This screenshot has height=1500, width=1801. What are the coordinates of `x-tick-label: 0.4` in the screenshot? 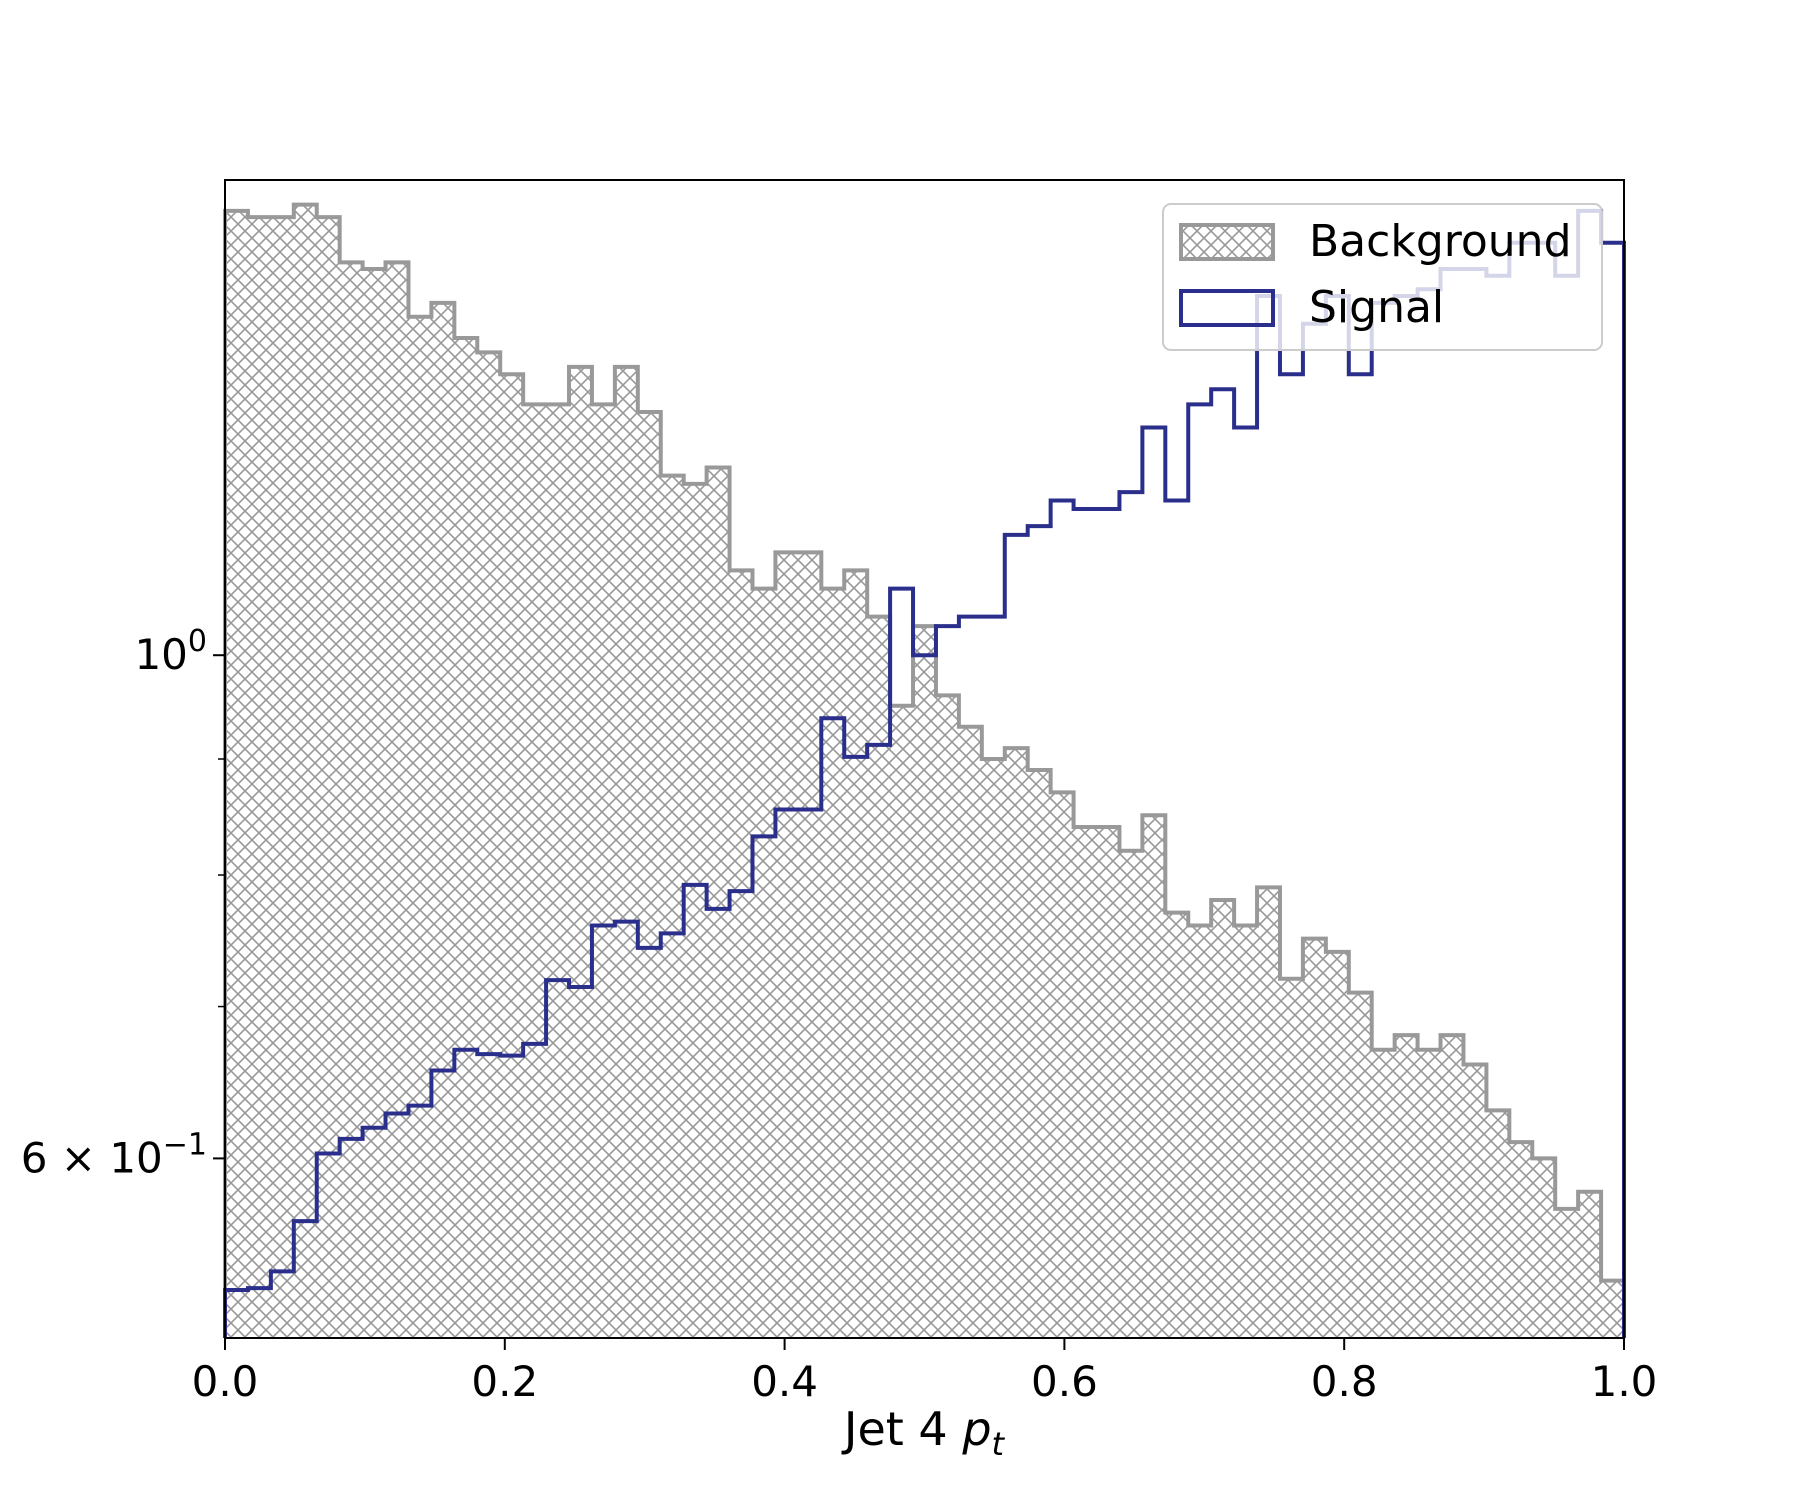 It's located at (784, 1381).